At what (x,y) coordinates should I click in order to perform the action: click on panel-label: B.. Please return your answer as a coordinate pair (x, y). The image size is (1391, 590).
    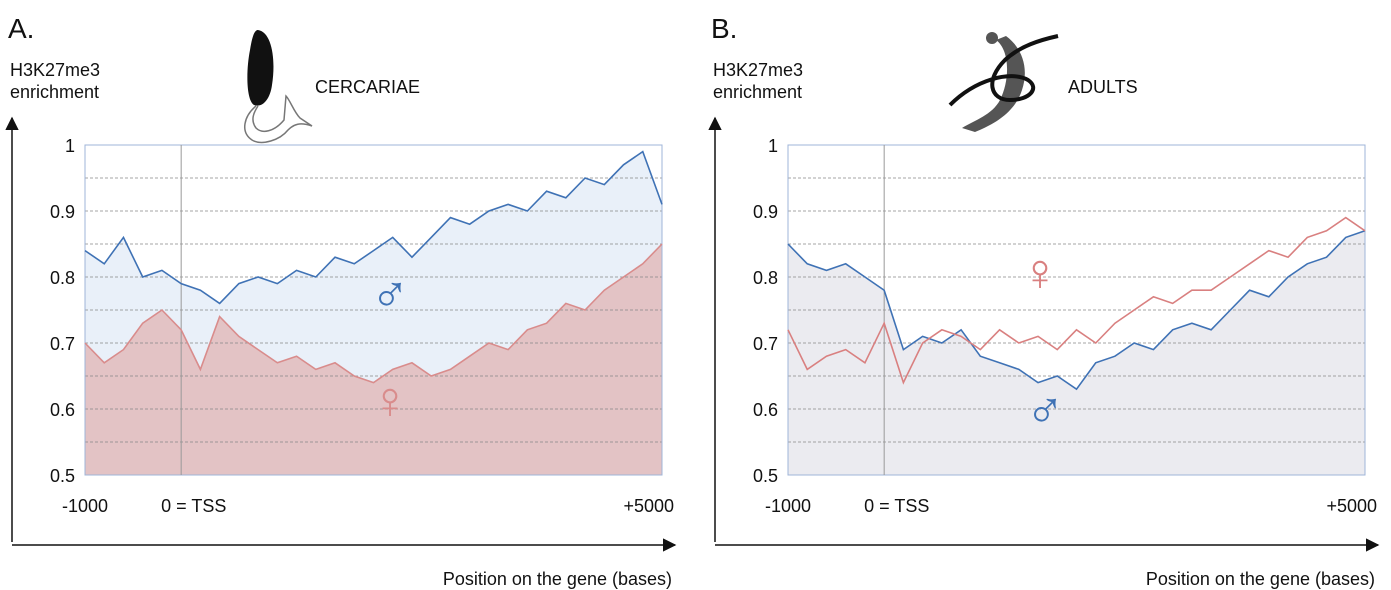
    Looking at the image, I should click on (724, 28).